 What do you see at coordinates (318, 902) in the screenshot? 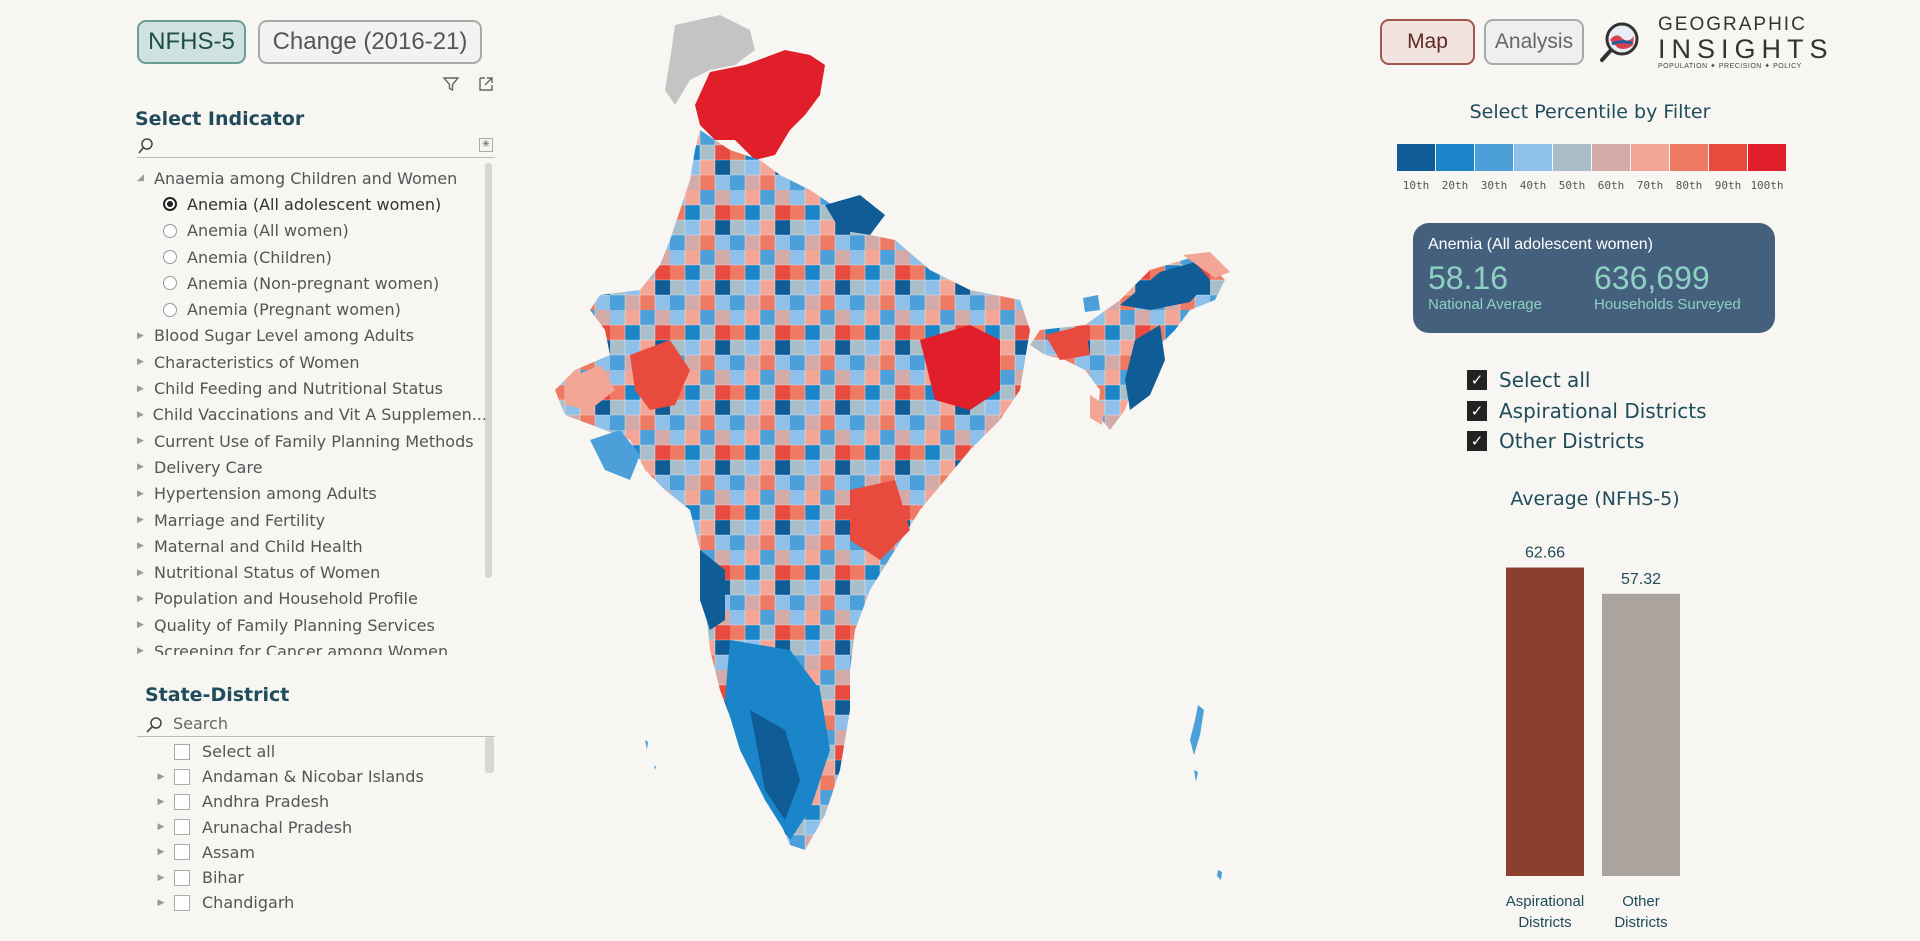
I see `state-item: ▶ Chandigarh` at bounding box center [318, 902].